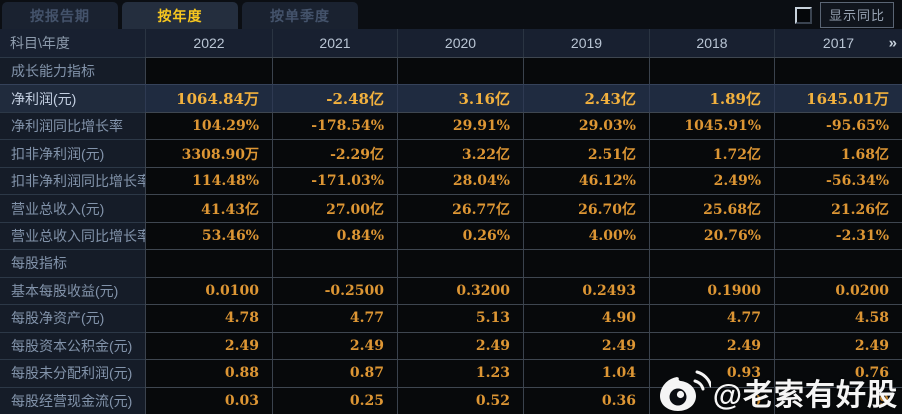 The width and height of the screenshot is (902, 414). What do you see at coordinates (334, 208) in the screenshot?
I see `cell-value: 27.00亿` at bounding box center [334, 208].